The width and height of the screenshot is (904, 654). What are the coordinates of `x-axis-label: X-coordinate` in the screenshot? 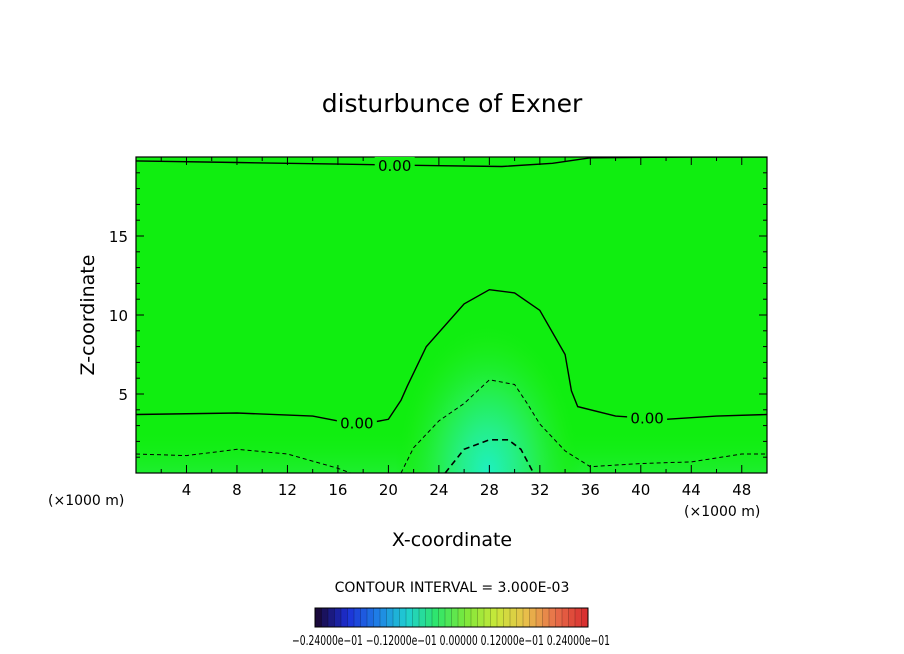 It's located at (452, 540).